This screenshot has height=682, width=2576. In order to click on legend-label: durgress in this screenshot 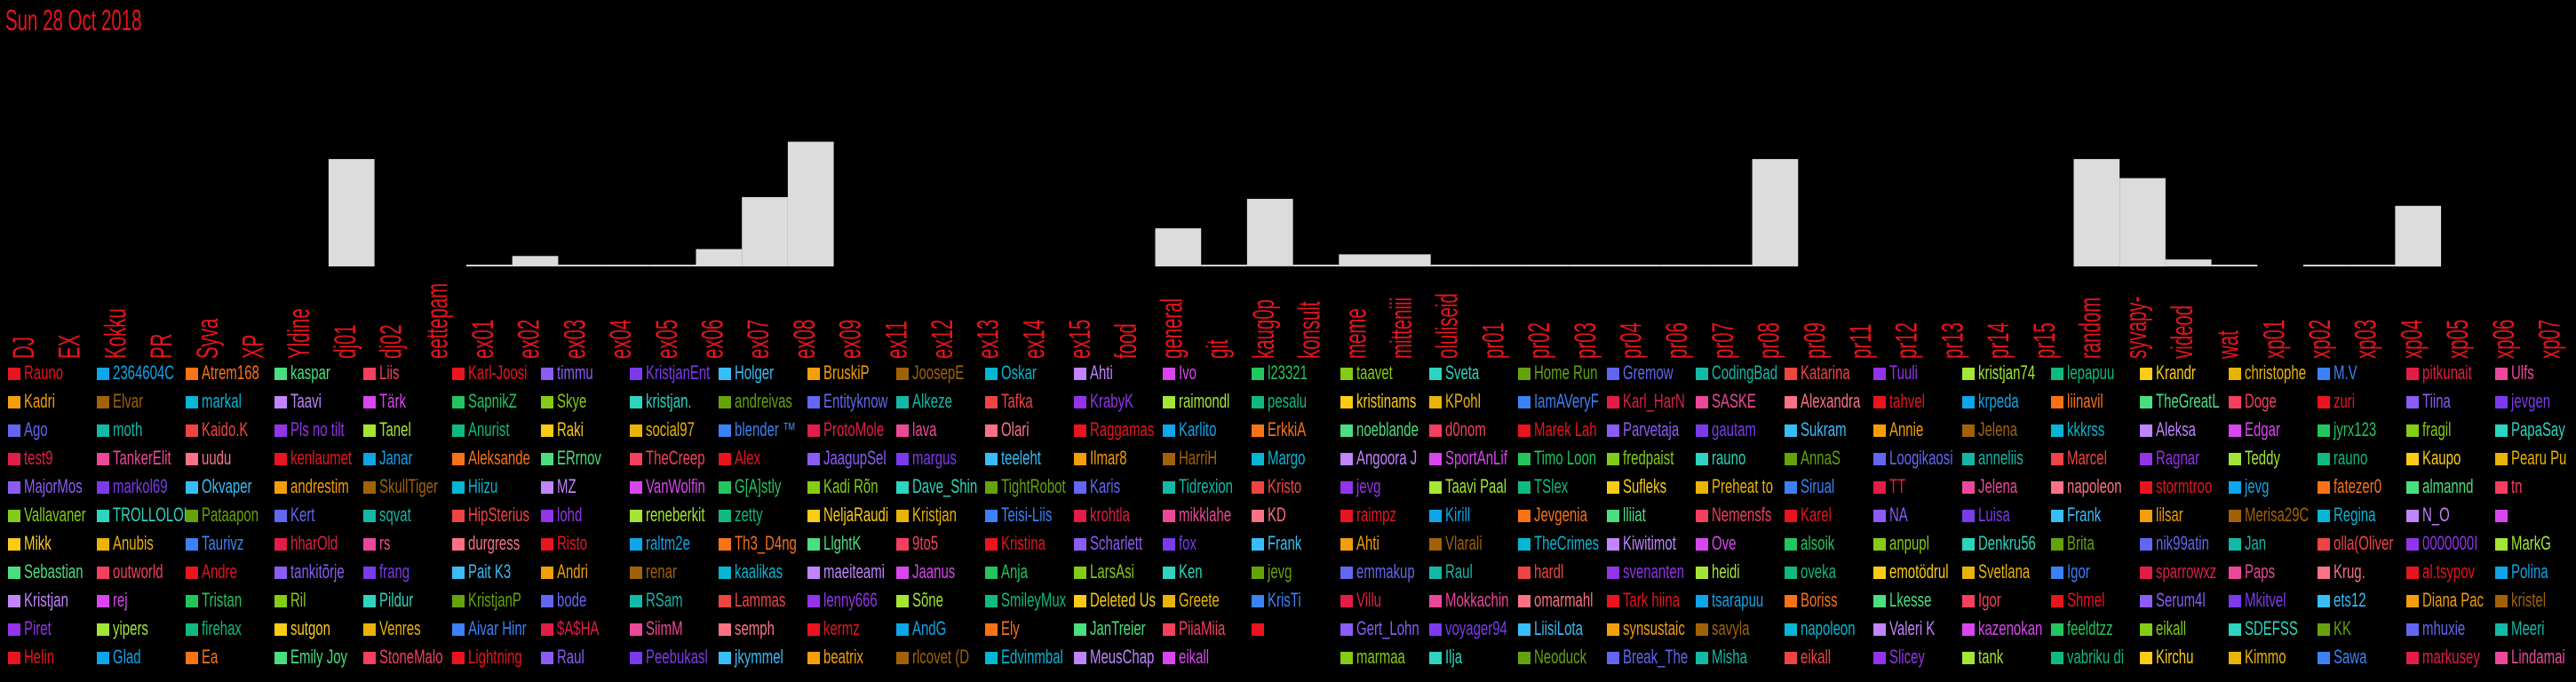, I will do `click(494, 543)`.